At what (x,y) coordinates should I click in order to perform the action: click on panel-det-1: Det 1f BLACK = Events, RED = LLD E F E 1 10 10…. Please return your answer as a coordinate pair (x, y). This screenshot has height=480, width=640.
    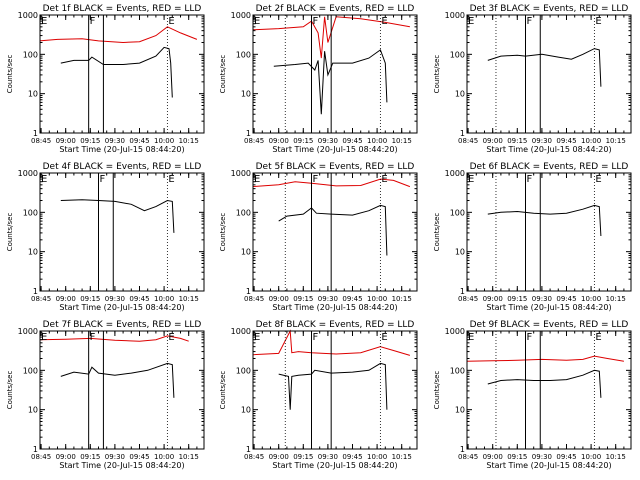
    Looking at the image, I should click on (105, 79).